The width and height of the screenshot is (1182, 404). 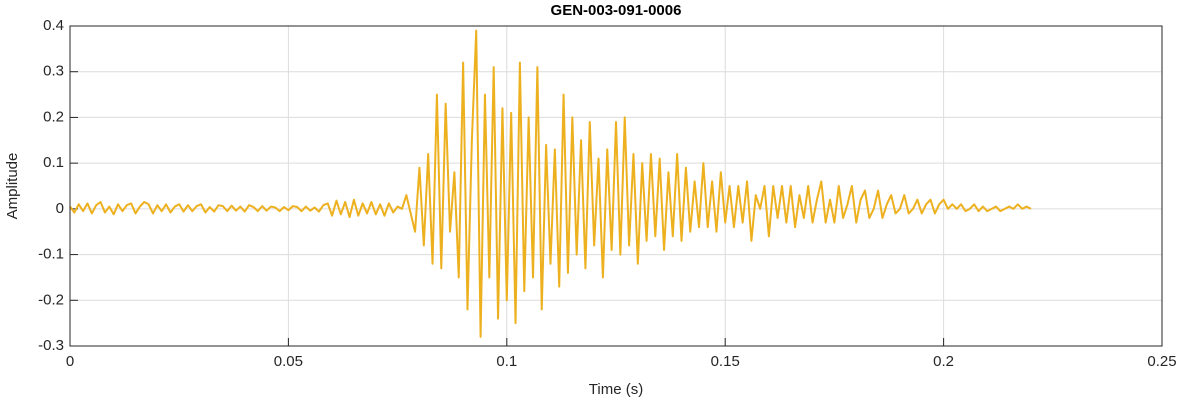 What do you see at coordinates (12, 186) in the screenshot?
I see `y-axis-label: Amplitude` at bounding box center [12, 186].